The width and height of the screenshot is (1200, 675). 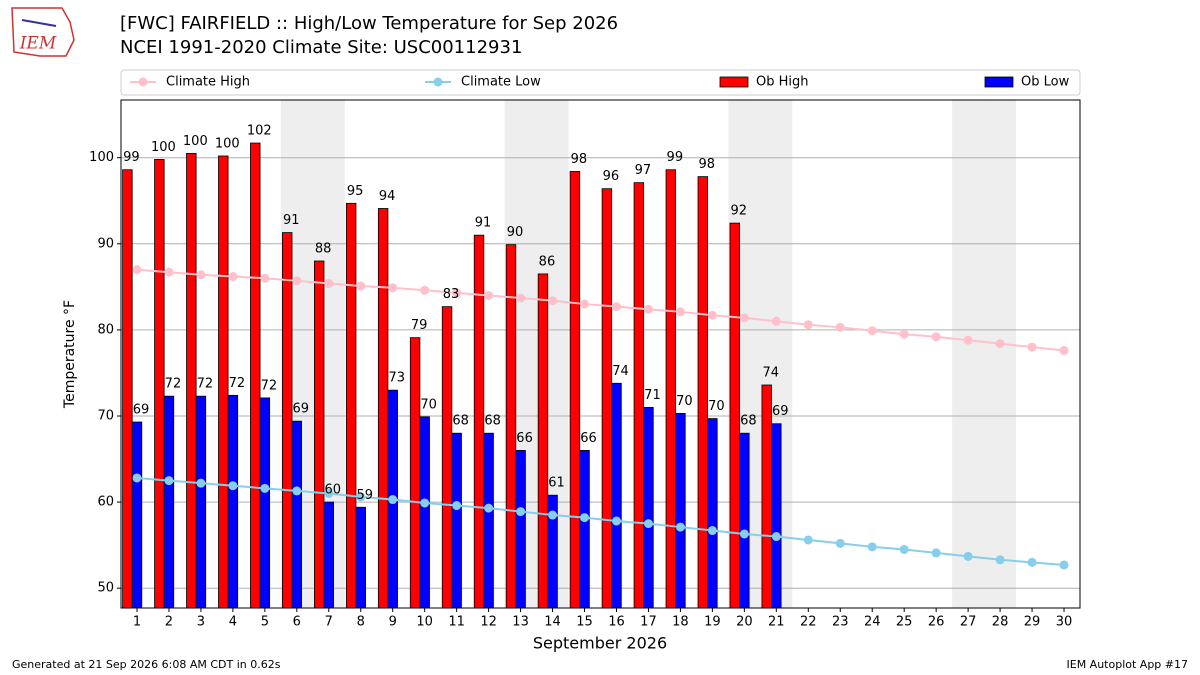 What do you see at coordinates (680, 622) in the screenshot?
I see `x-tick-label: 18` at bounding box center [680, 622].